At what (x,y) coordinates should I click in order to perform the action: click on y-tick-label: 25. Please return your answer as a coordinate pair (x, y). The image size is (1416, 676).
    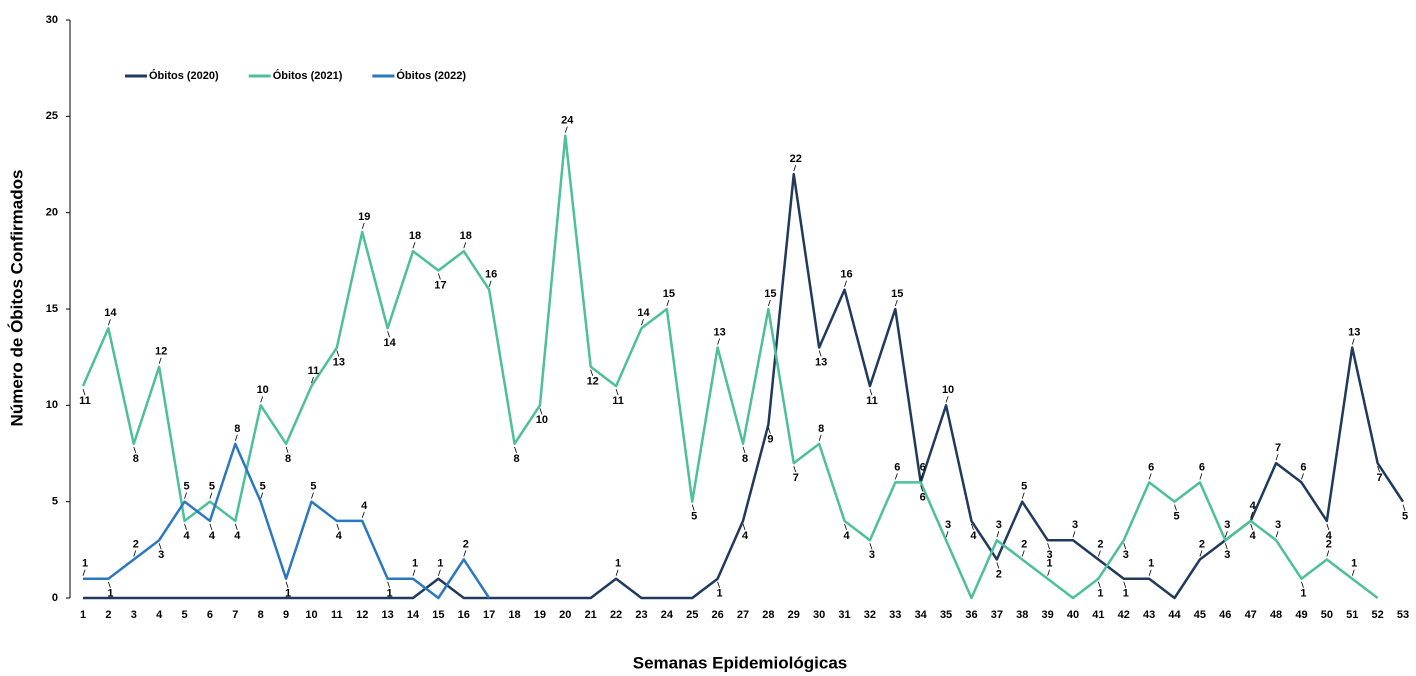
    Looking at the image, I should click on (52, 116).